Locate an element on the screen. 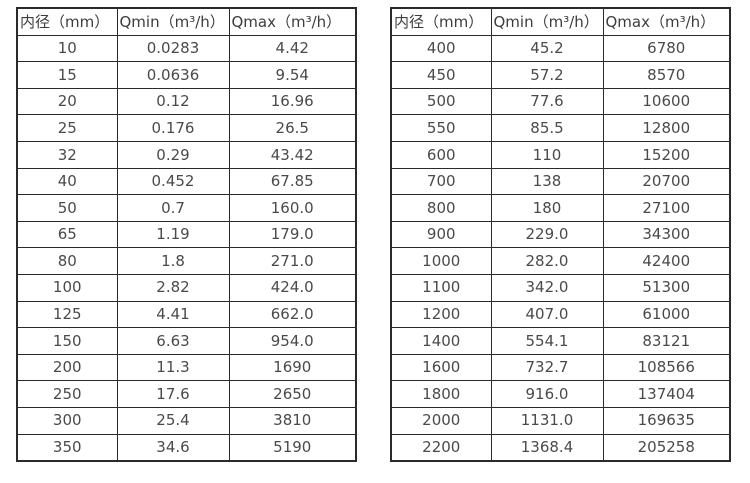  table-cell: 424.0 is located at coordinates (292, 287).